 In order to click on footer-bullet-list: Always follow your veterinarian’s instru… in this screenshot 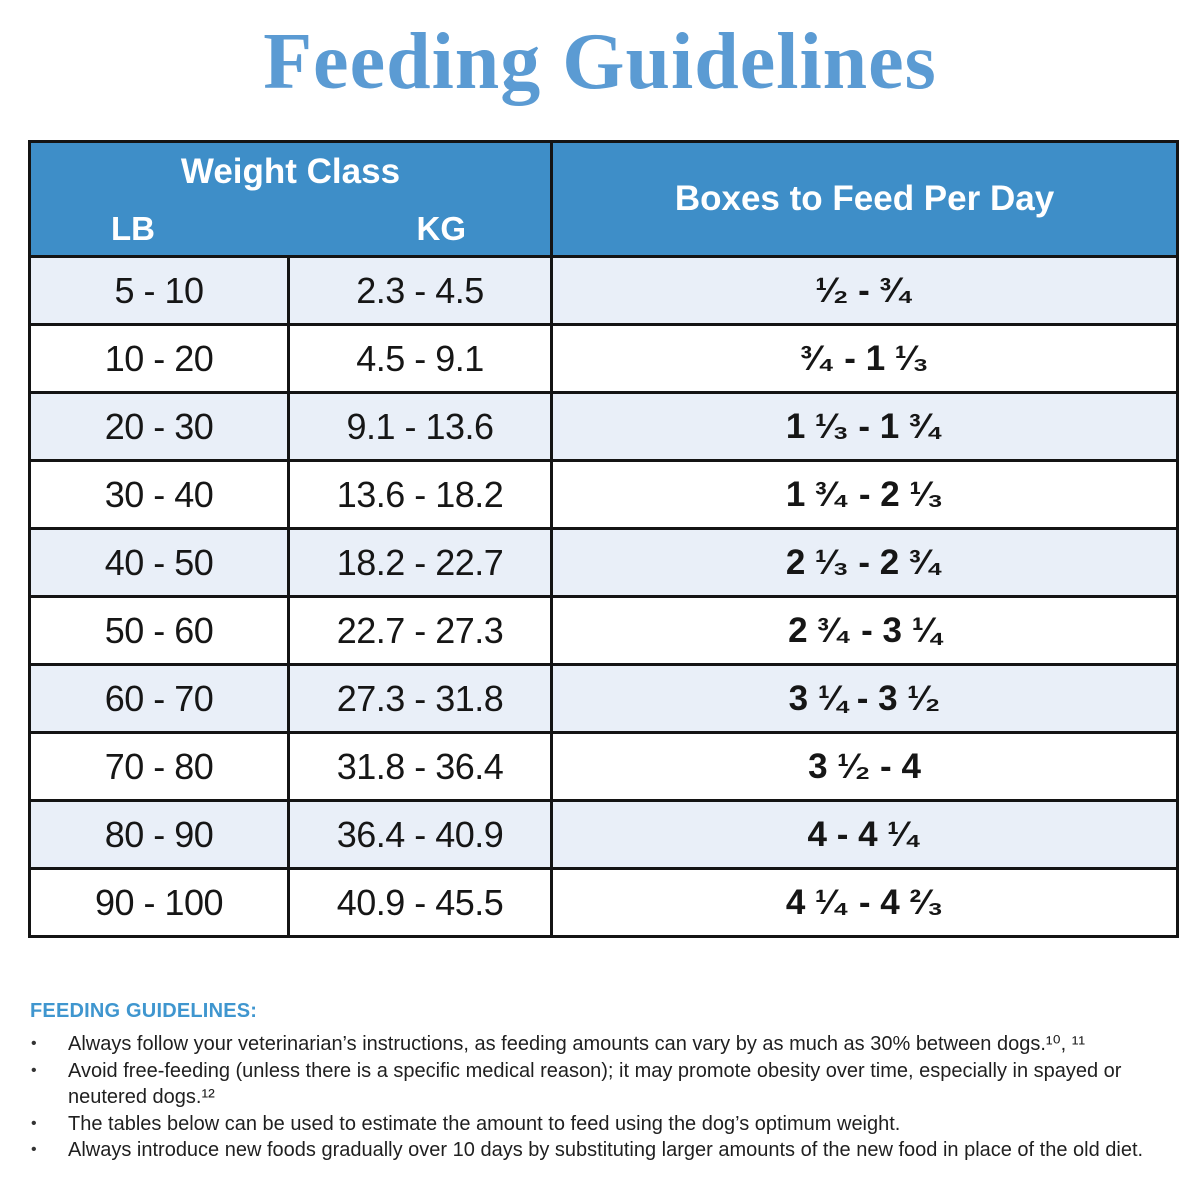, I will do `click(605, 1097)`.